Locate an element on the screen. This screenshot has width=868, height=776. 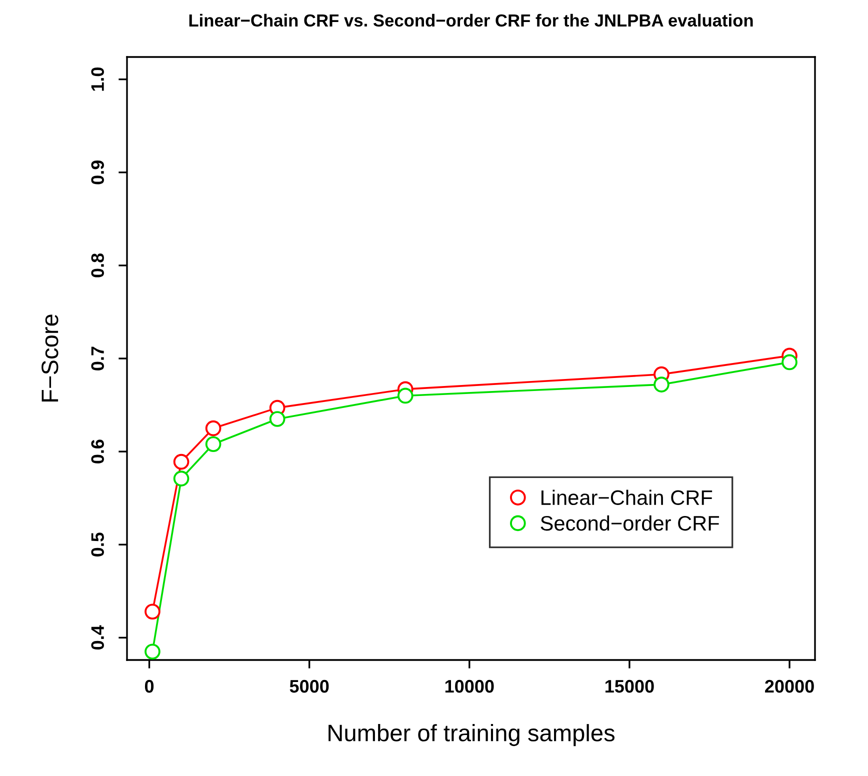
y-tick-label: 0.6 is located at coordinates (97, 452).